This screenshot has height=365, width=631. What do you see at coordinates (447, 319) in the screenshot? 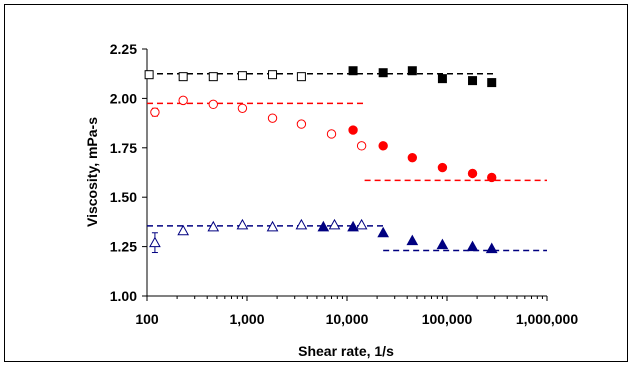
I see `x-tick-label: 100,000` at bounding box center [447, 319].